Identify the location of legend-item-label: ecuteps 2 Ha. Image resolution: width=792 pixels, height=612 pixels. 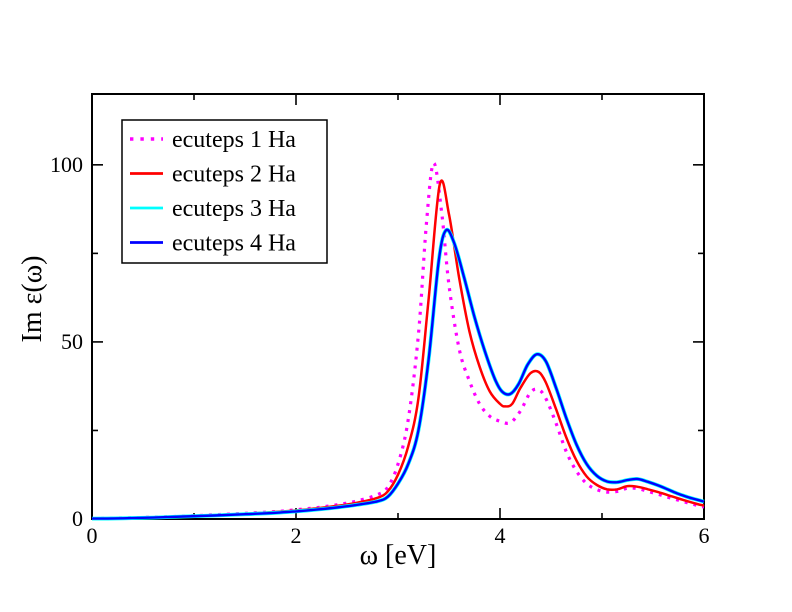
(234, 175).